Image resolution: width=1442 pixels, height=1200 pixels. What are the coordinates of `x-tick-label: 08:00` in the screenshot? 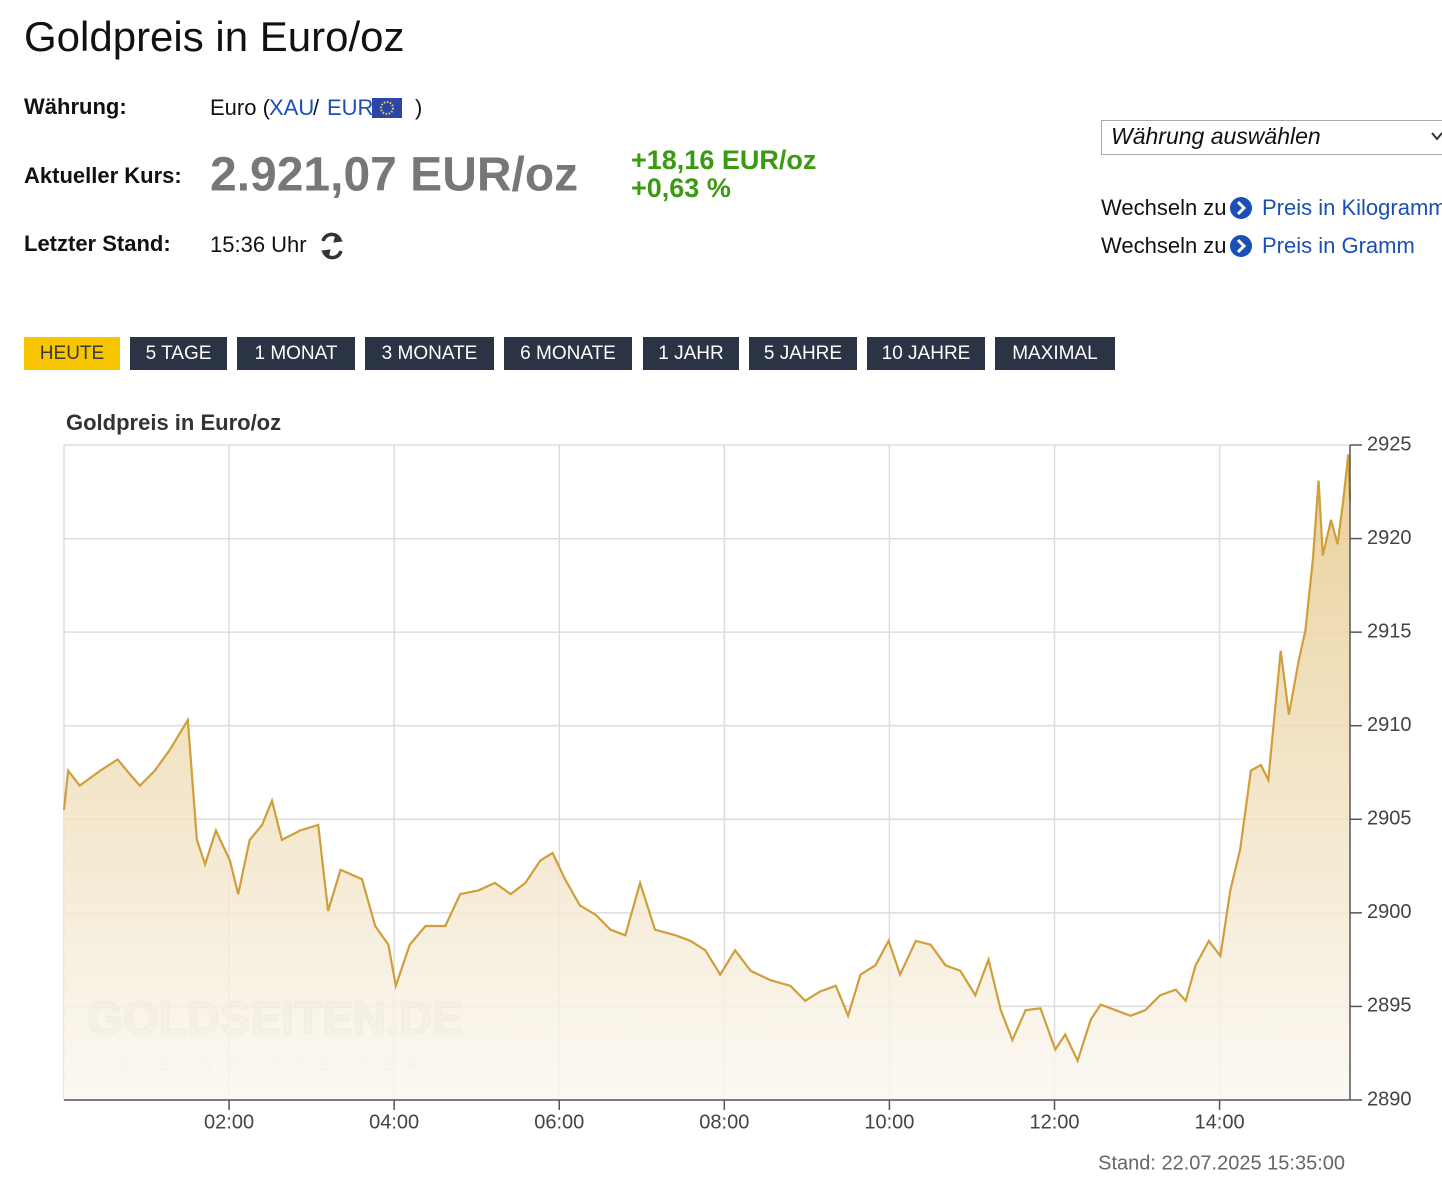 It's located at (724, 1122).